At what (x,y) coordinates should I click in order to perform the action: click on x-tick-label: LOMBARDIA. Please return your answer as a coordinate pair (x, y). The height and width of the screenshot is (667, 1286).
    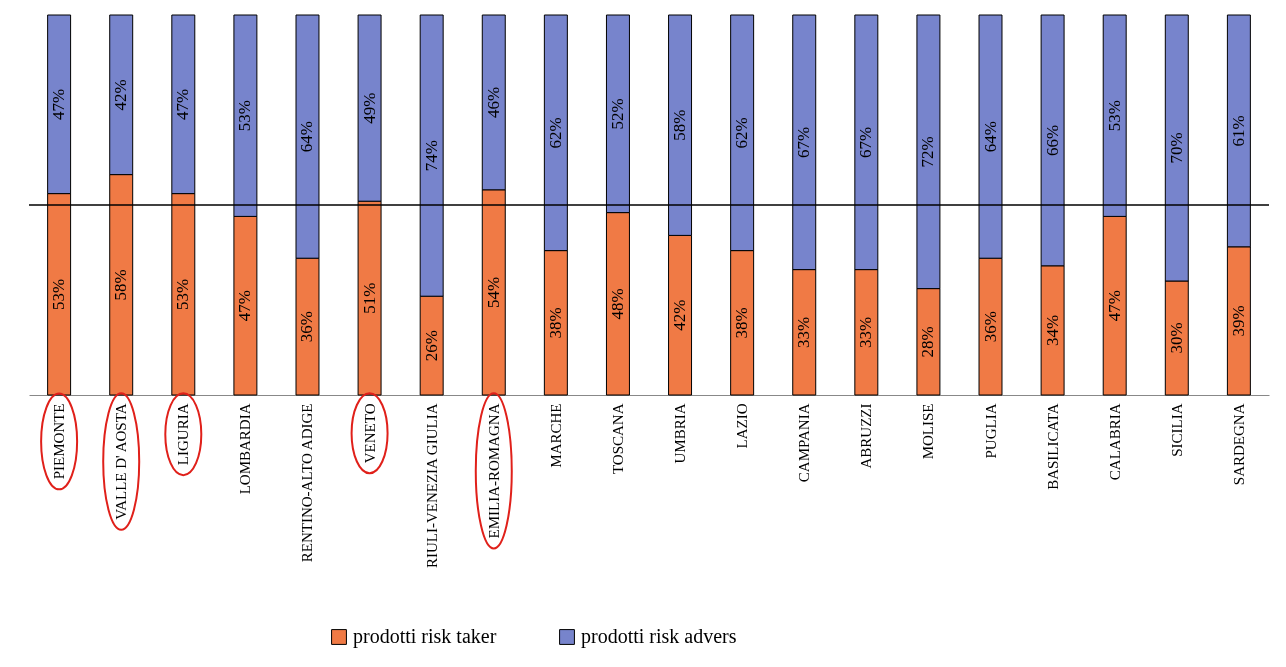
    Looking at the image, I should click on (245, 449).